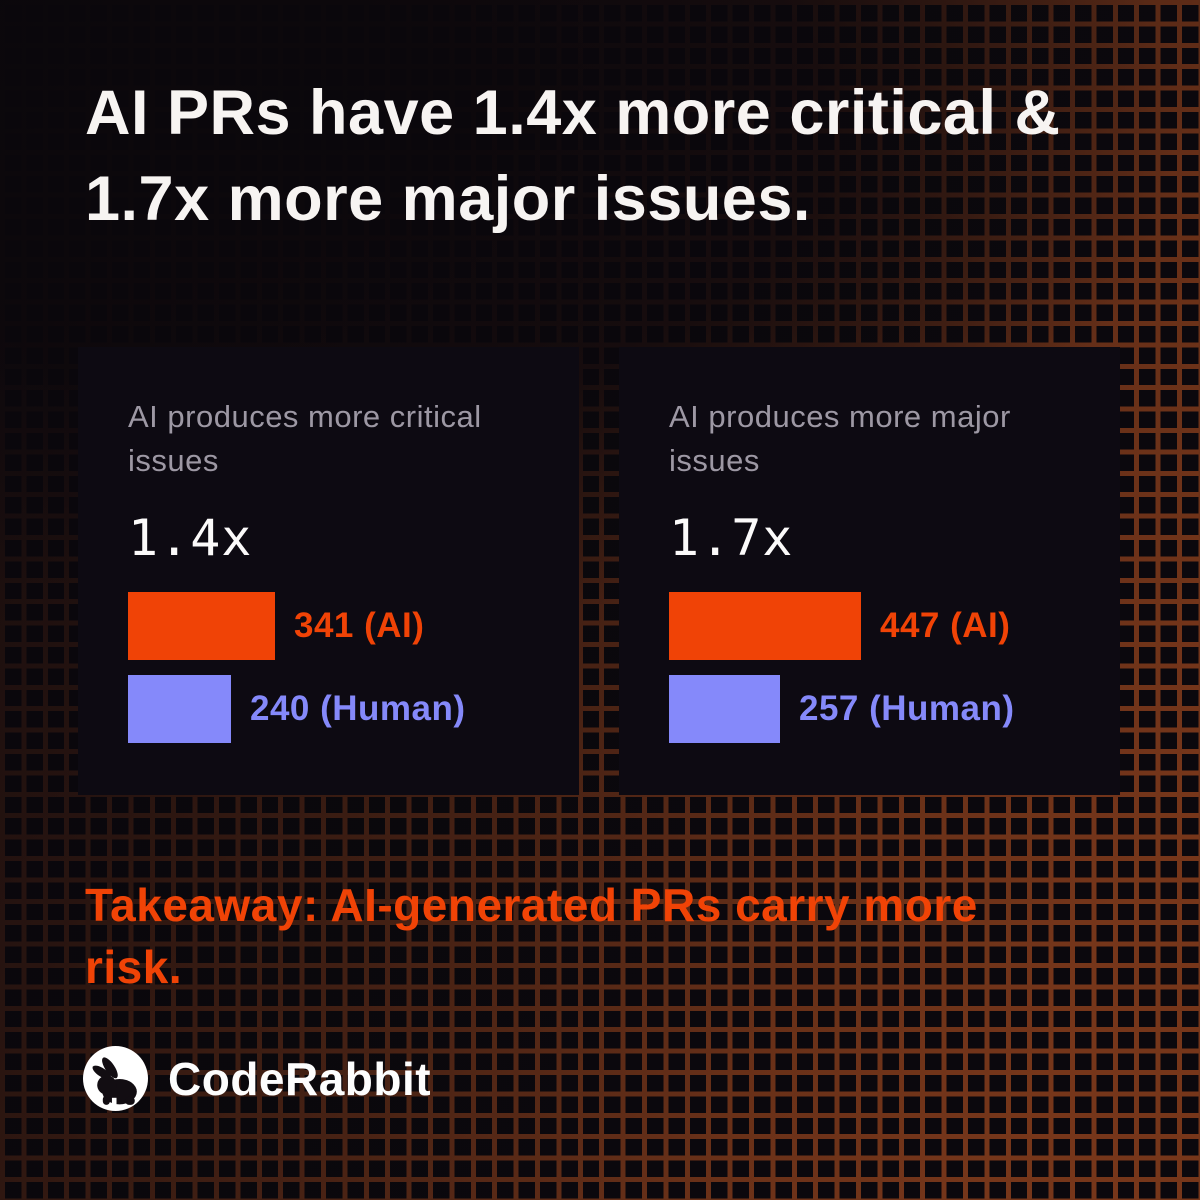 Image resolution: width=1200 pixels, height=1200 pixels. Describe the element at coordinates (300, 1078) in the screenshot. I see `brand-name: CodeRabbit` at that location.